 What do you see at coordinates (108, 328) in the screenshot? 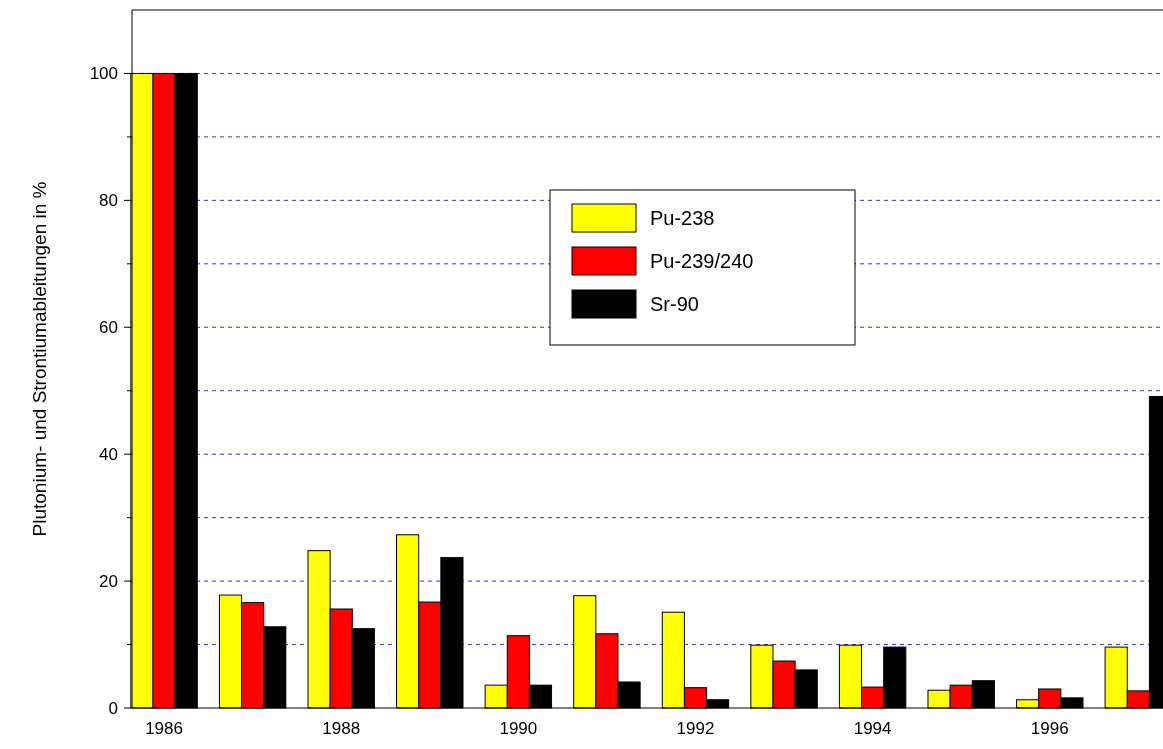
I see `y-tick-label: 60` at bounding box center [108, 328].